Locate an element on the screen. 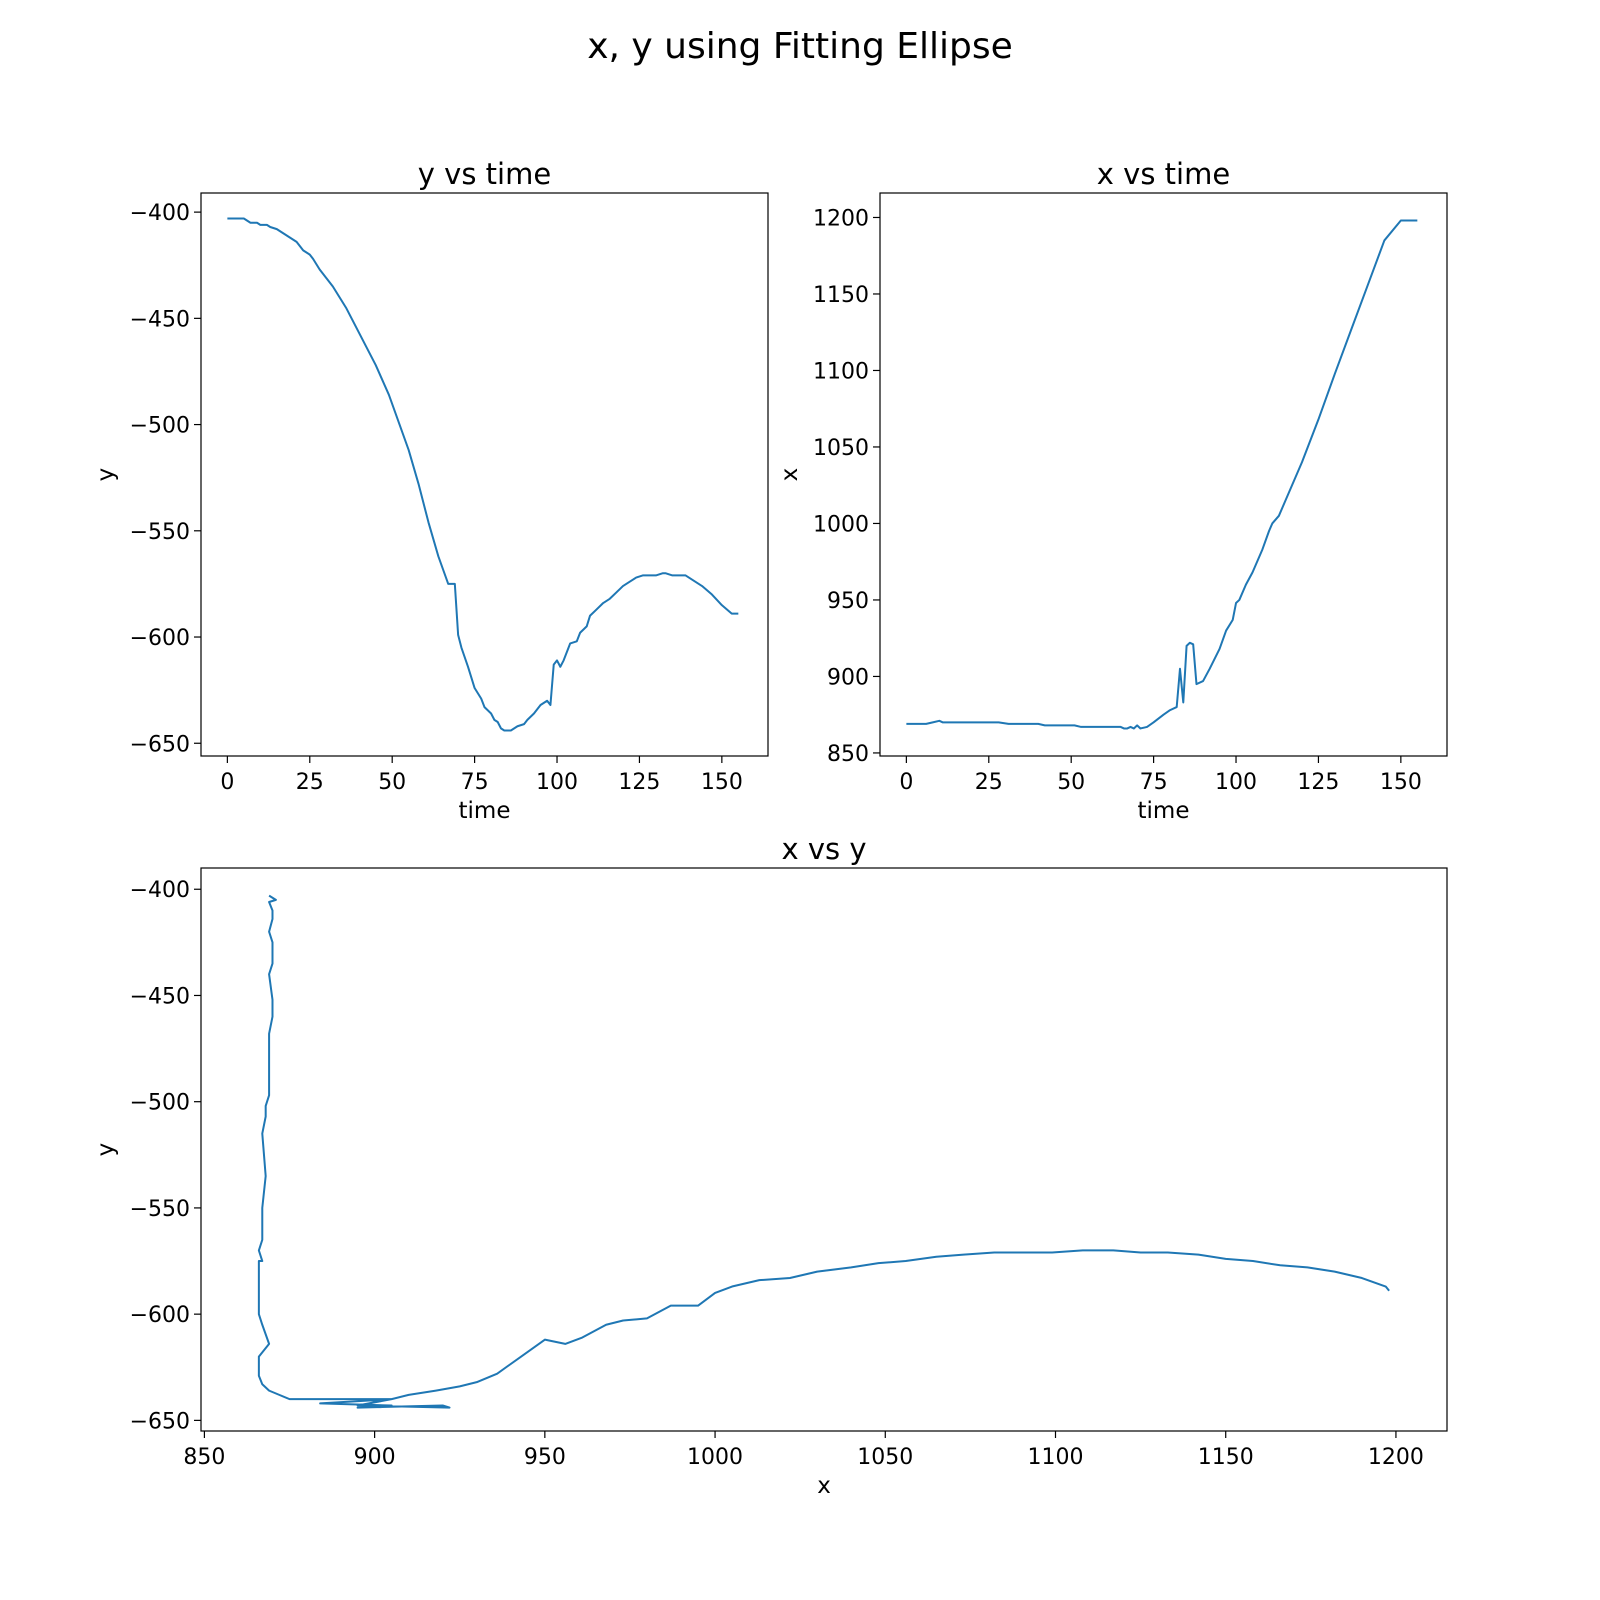 Image resolution: width=1600 pixels, height=1600 pixels. x-vs-time-x-tick-label: 0 is located at coordinates (906, 782).